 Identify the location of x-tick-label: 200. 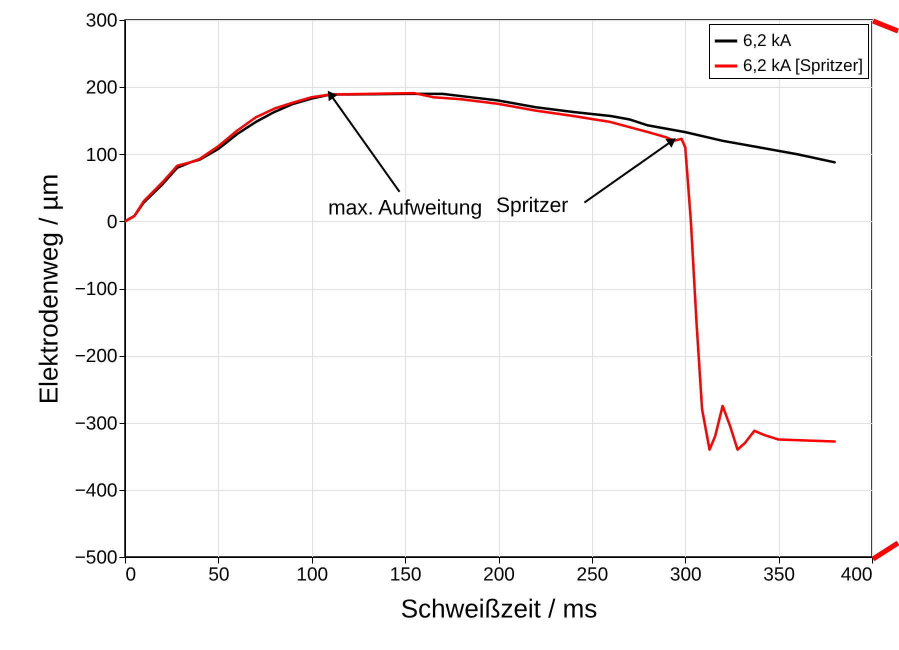
(499, 575).